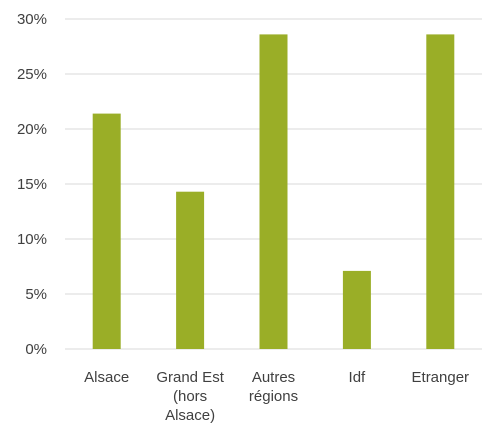  I want to click on x-category-label: régions, so click(273, 396).